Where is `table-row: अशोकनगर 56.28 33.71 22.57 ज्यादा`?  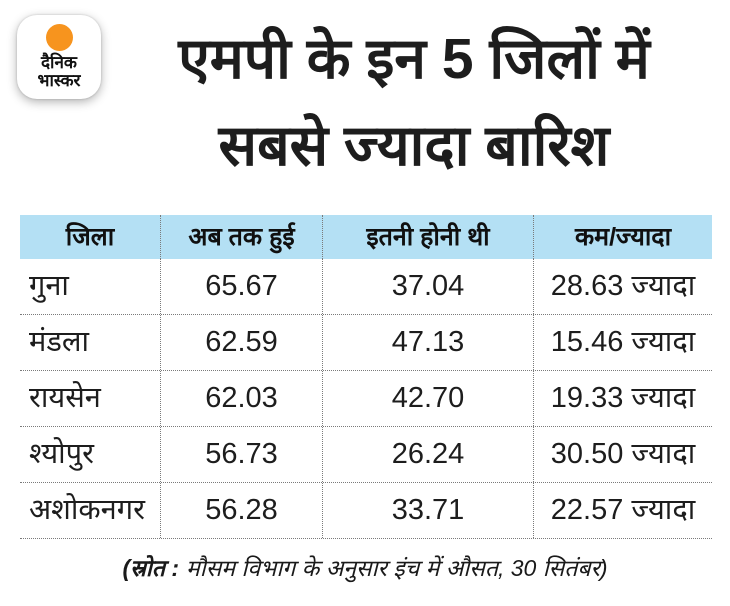
table-row: अशोकनगर 56.28 33.71 22.57 ज्यादा is located at coordinates (366, 511).